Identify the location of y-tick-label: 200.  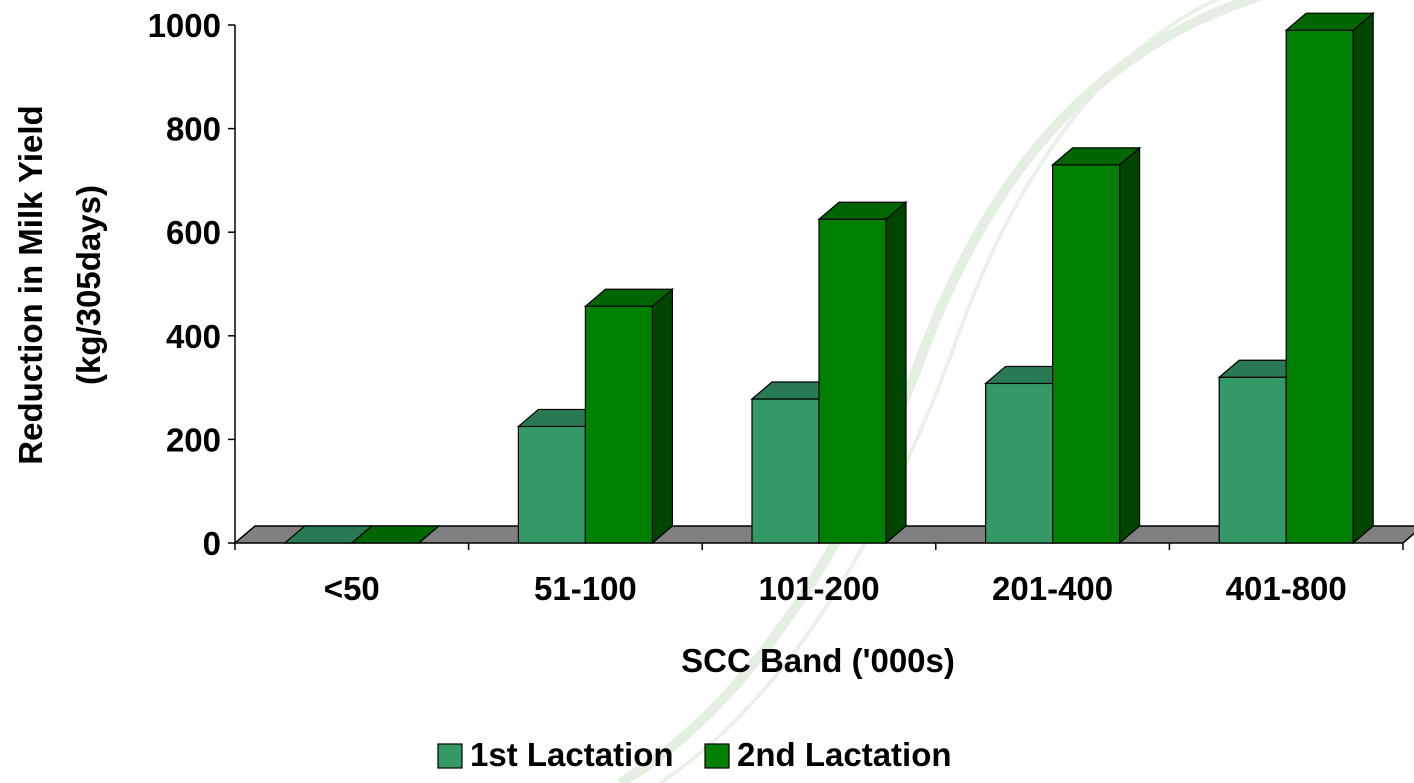
(193, 439).